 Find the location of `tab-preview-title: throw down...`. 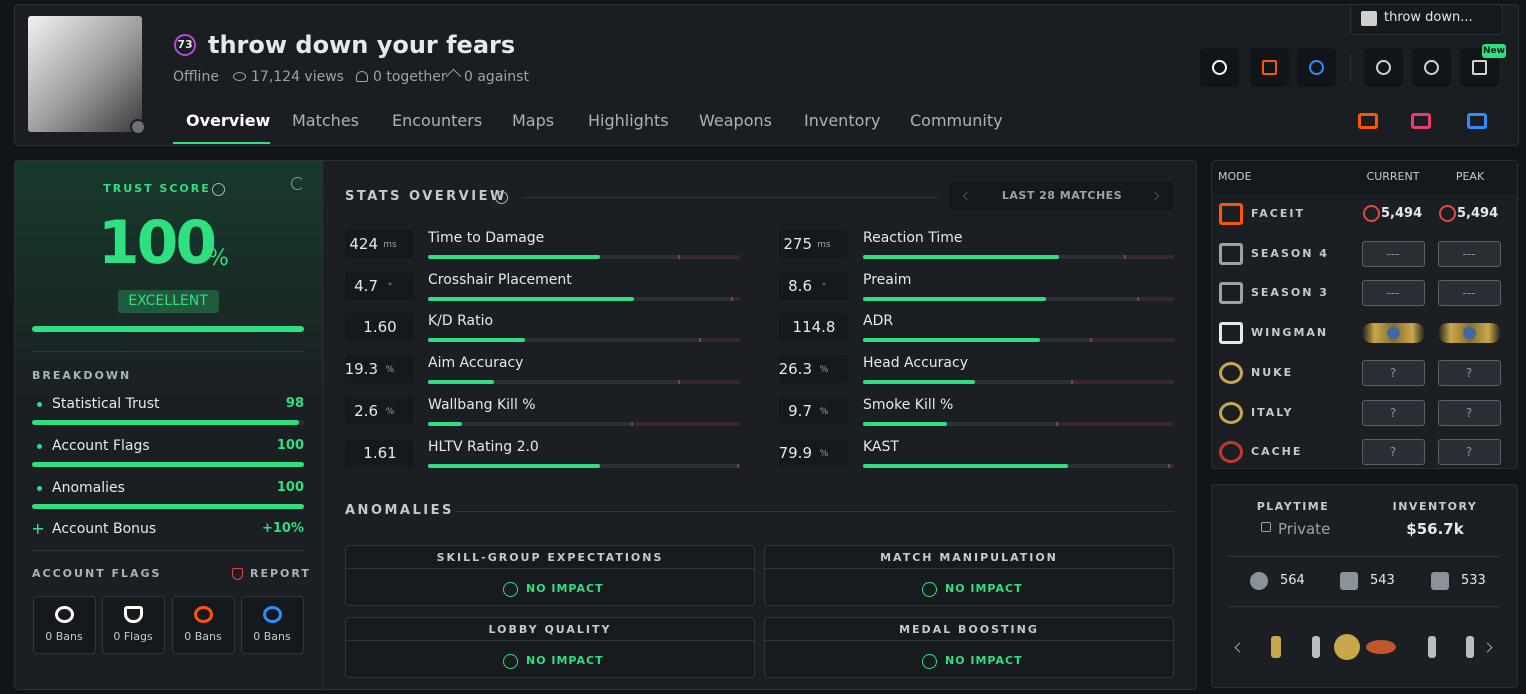

tab-preview-title: throw down... is located at coordinates (1428, 17).